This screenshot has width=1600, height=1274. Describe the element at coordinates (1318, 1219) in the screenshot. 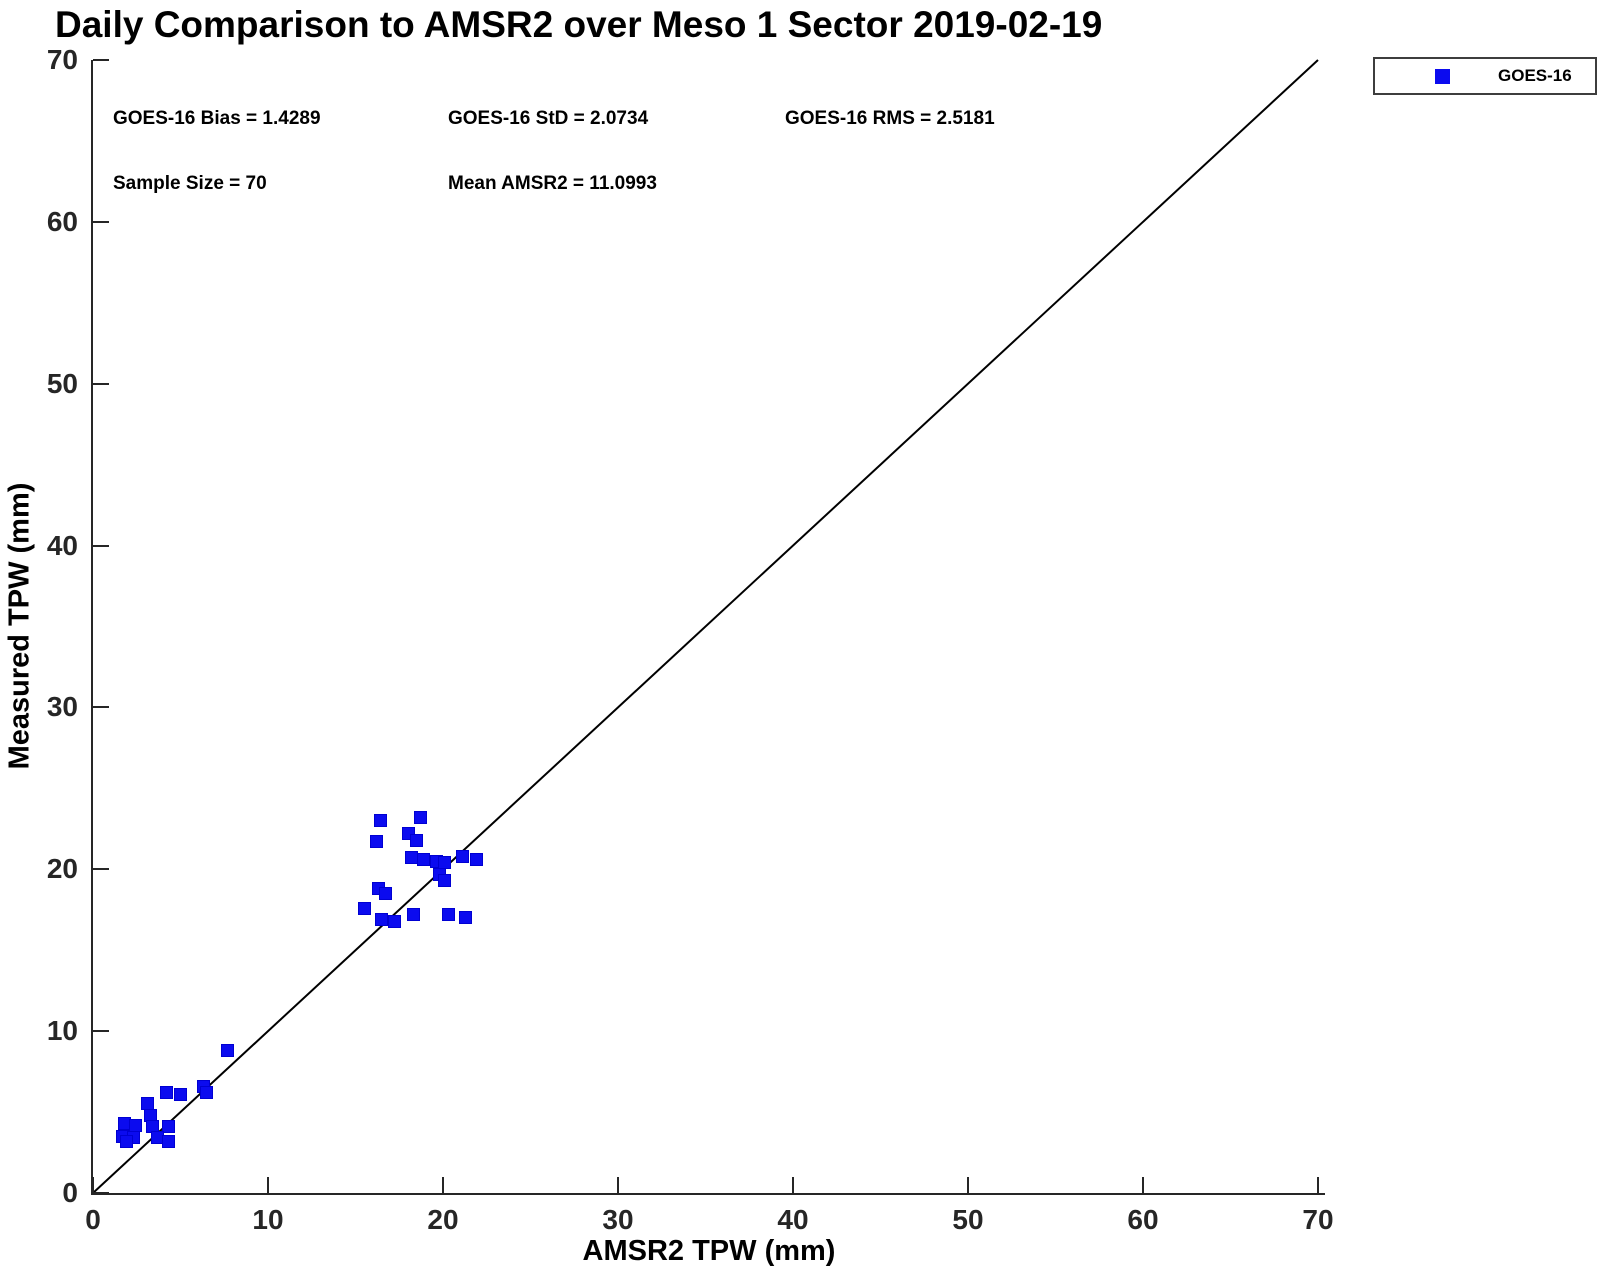

I see `x-tick-label: 70` at that location.